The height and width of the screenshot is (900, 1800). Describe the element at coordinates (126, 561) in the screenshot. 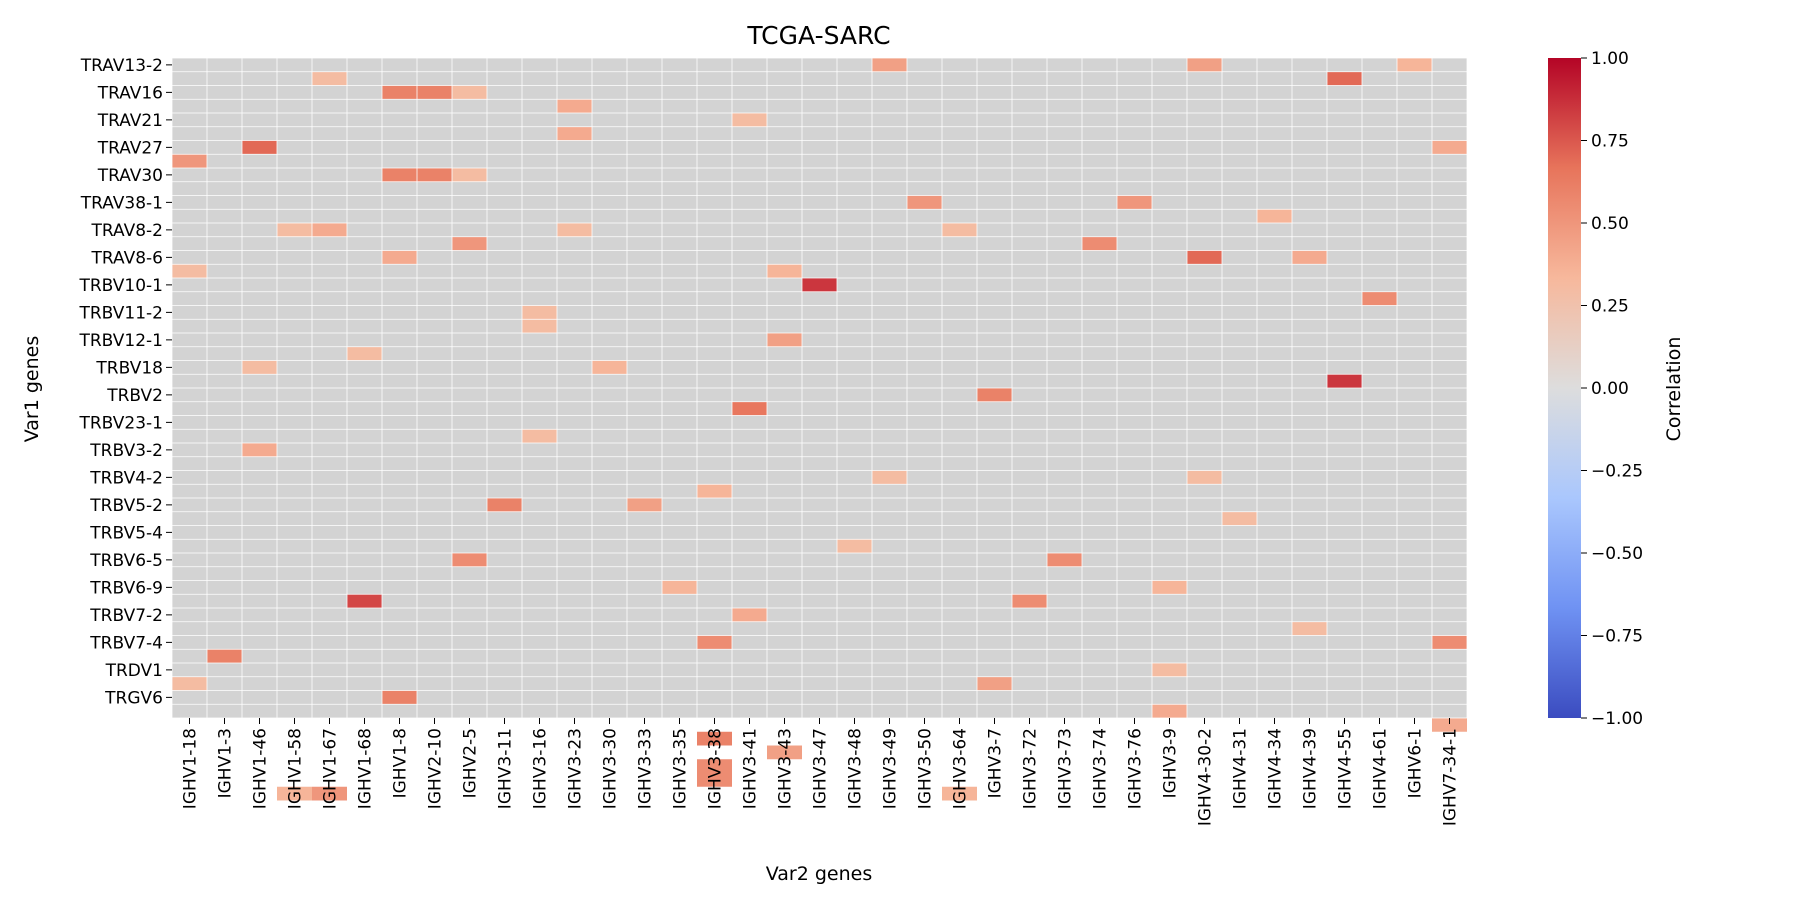

I see `y-tick-label: TRBV6-5` at that location.